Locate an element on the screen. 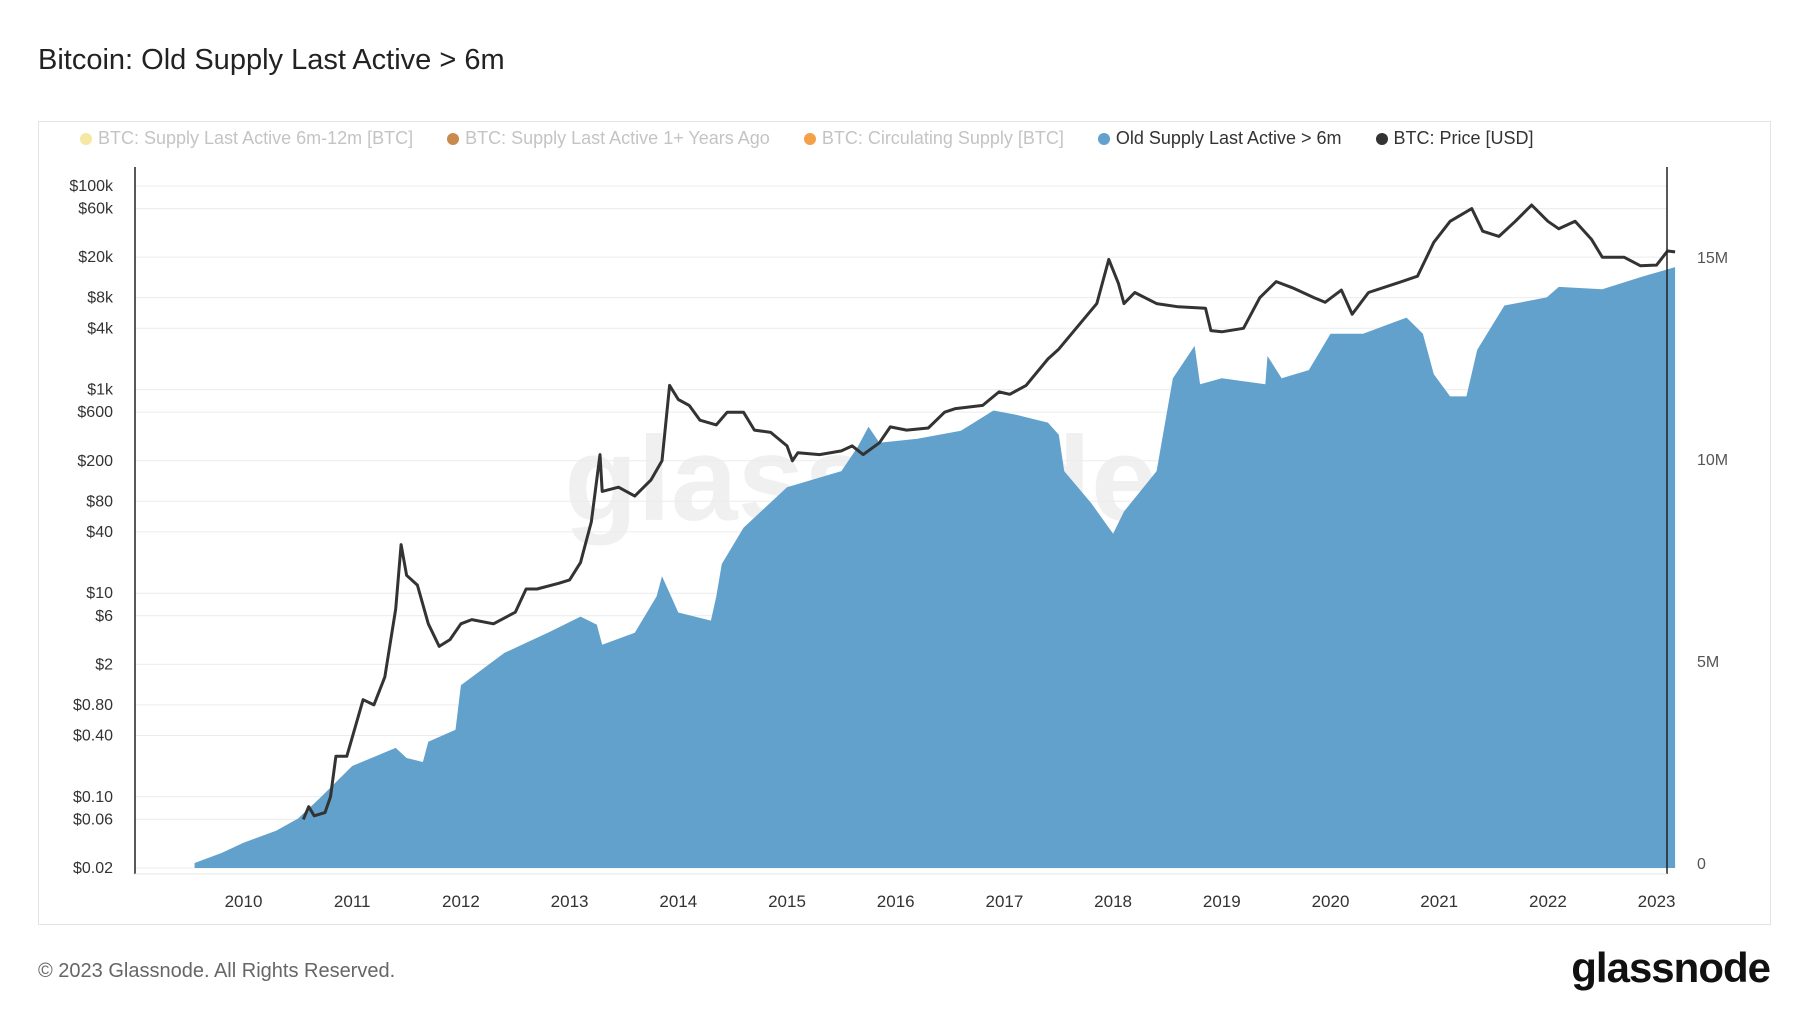 This screenshot has height=1013, width=1800. x-tick-label: 2016 is located at coordinates (896, 901).